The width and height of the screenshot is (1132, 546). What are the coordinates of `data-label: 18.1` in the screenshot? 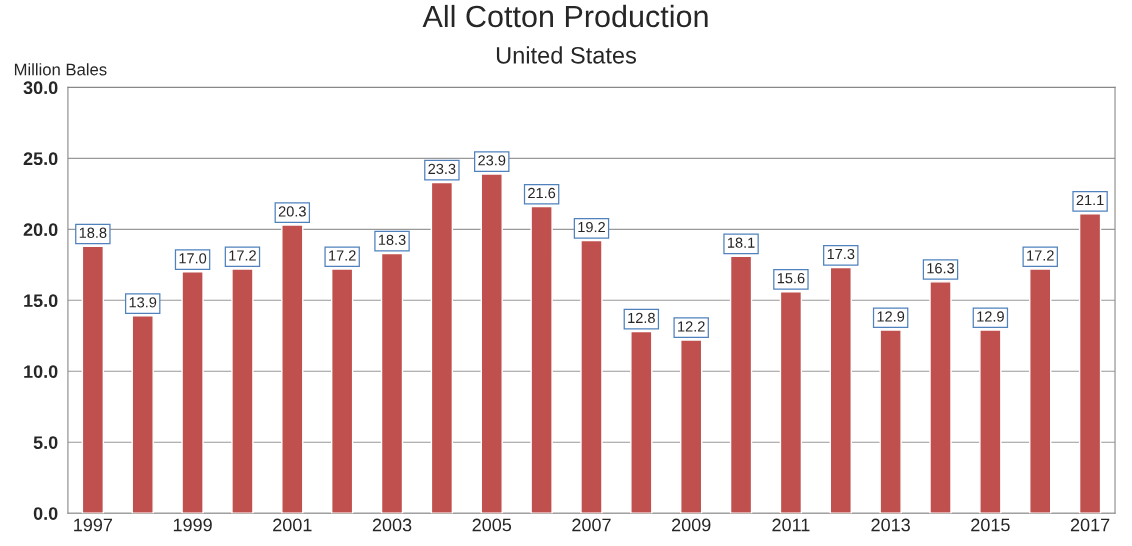 It's located at (741, 242).